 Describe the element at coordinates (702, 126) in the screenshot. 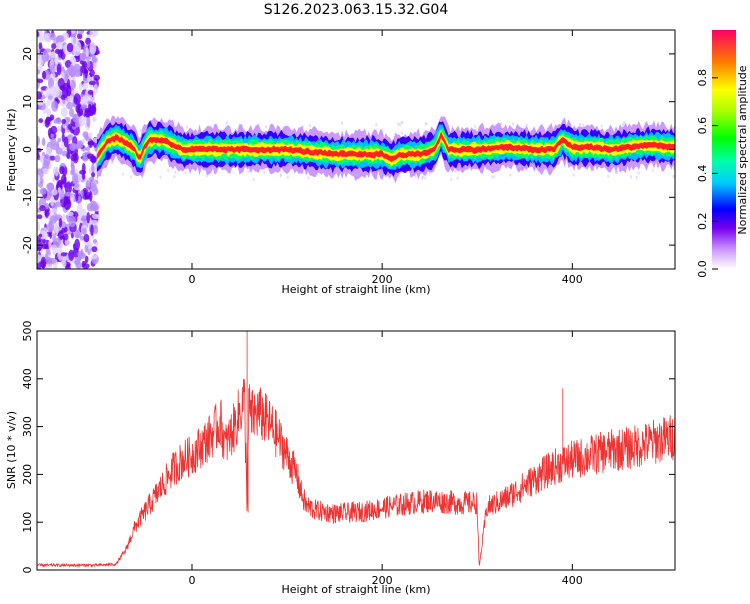

I see `colorbar-tick-label: 0.6` at that location.